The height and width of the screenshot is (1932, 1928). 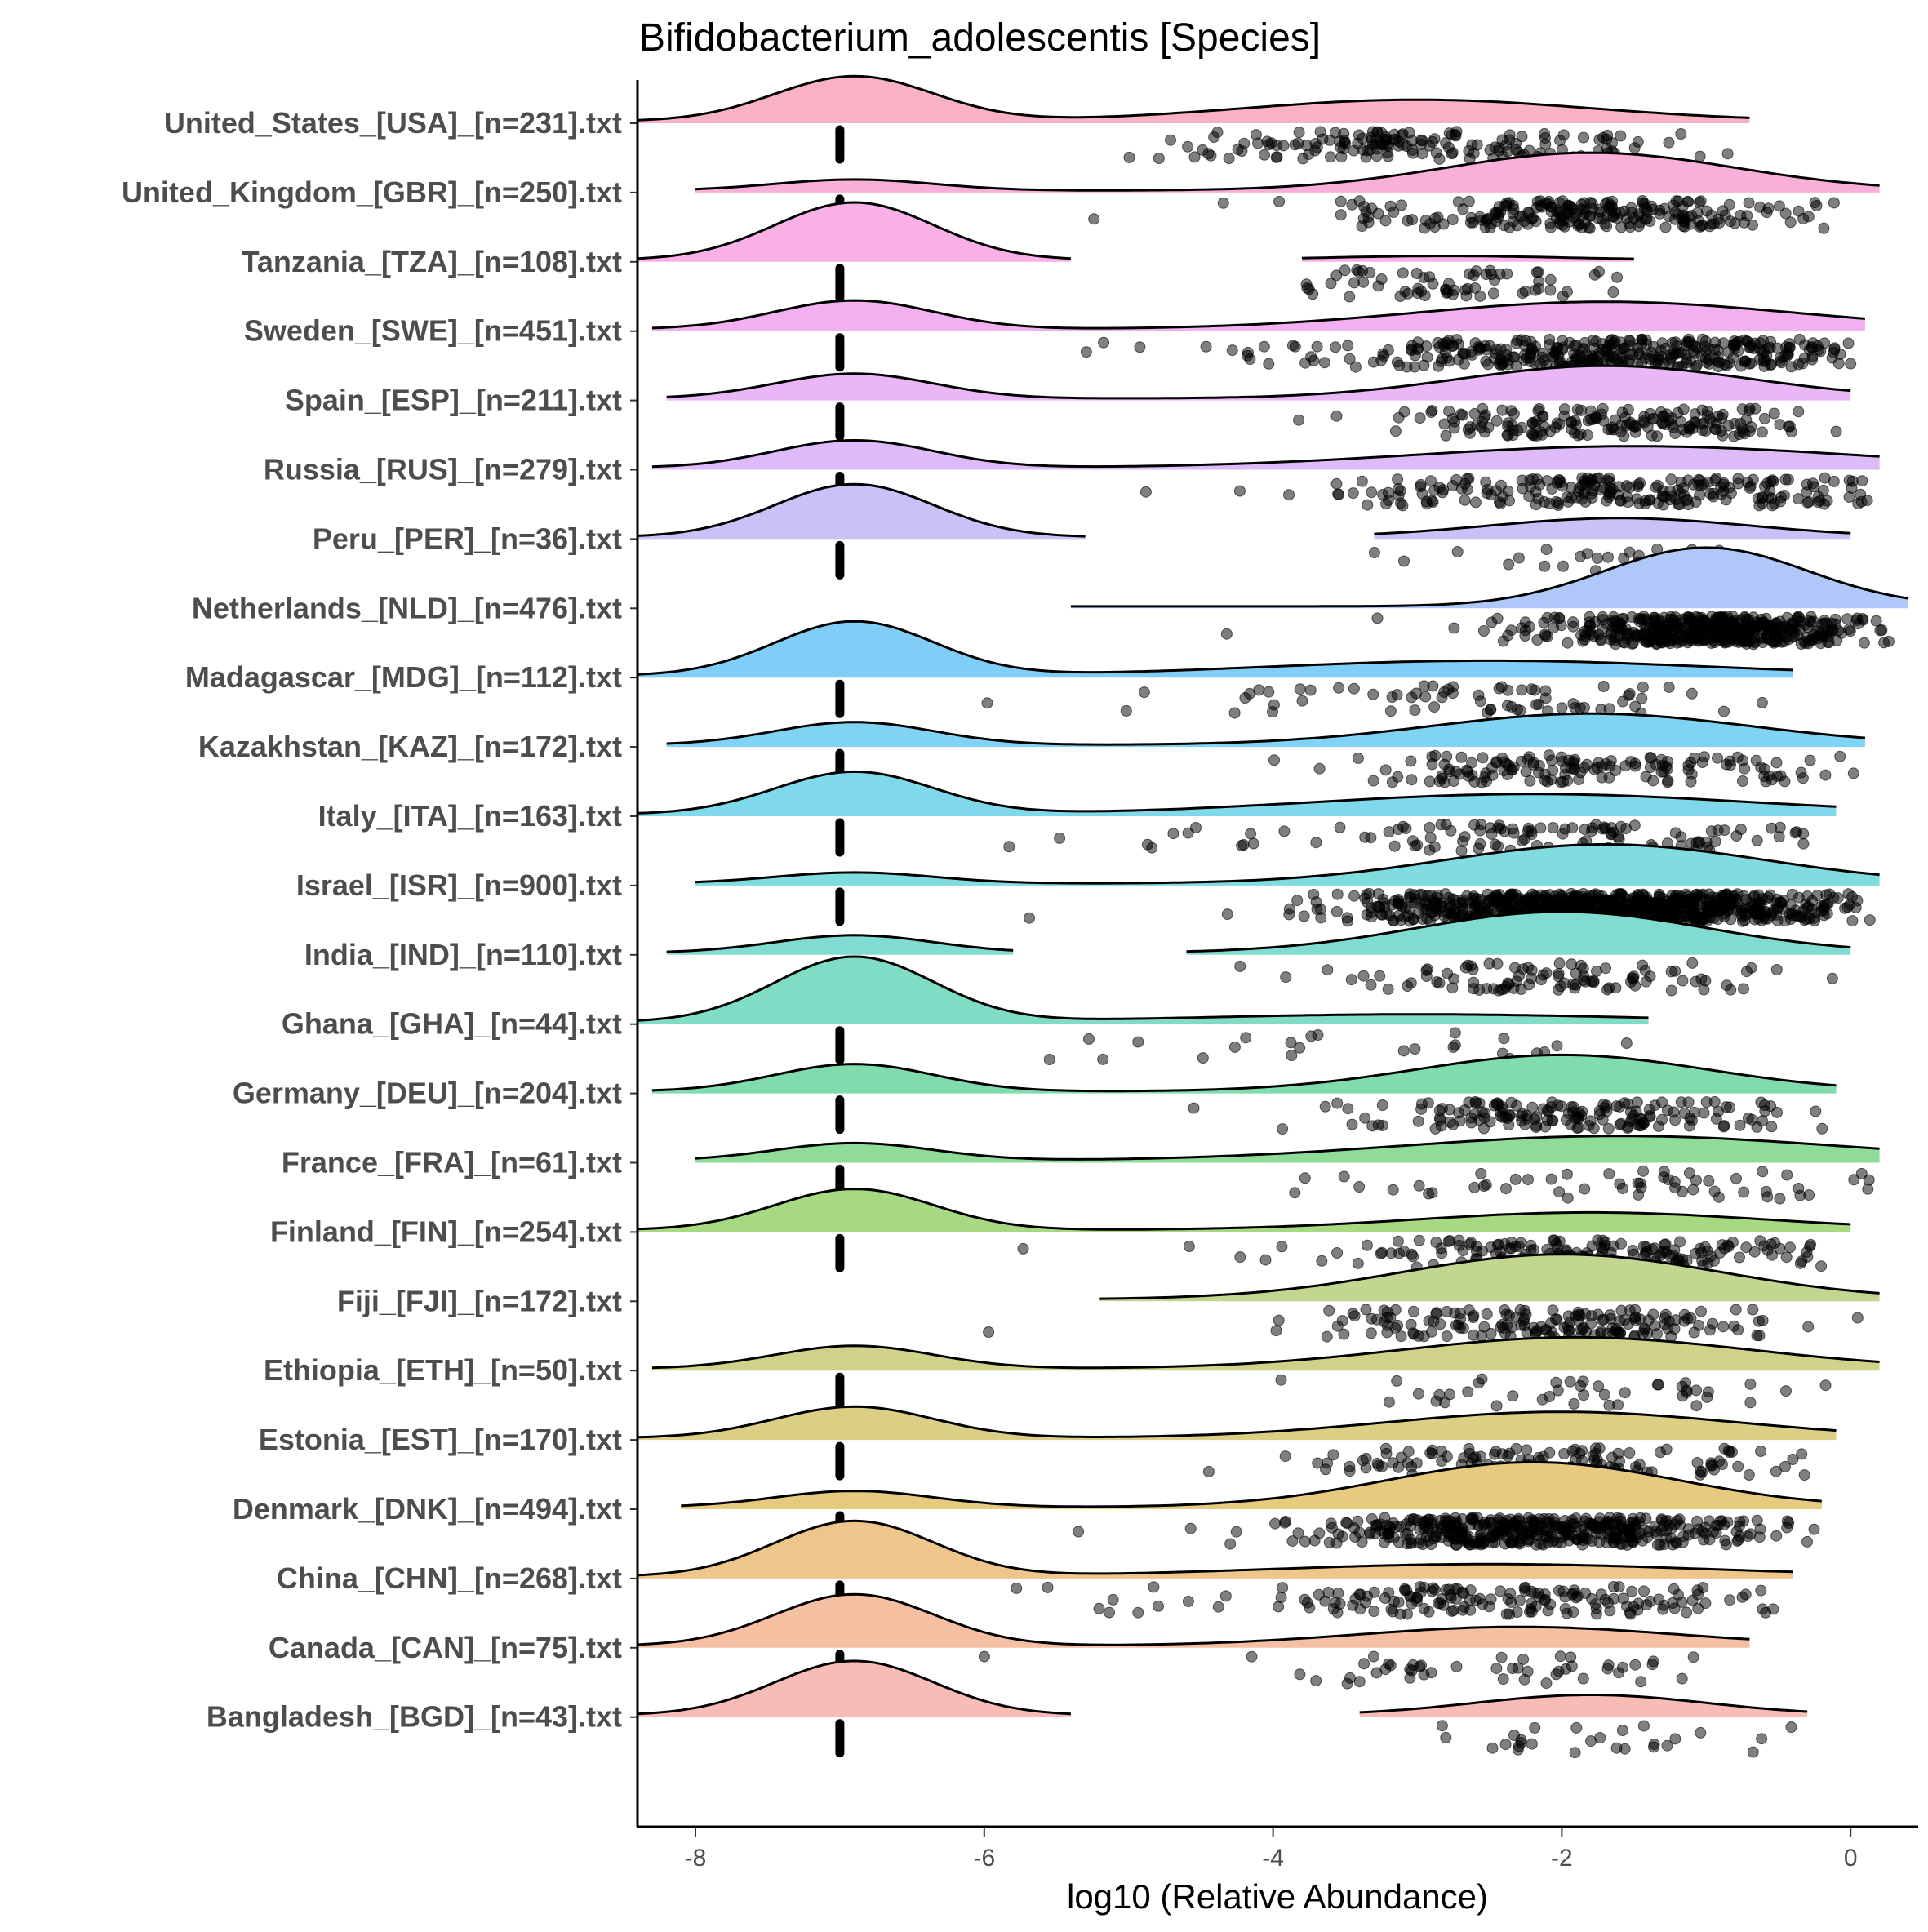 I want to click on x-axis: -8 -6 -4 -2 0, so click(x=1271, y=1849).